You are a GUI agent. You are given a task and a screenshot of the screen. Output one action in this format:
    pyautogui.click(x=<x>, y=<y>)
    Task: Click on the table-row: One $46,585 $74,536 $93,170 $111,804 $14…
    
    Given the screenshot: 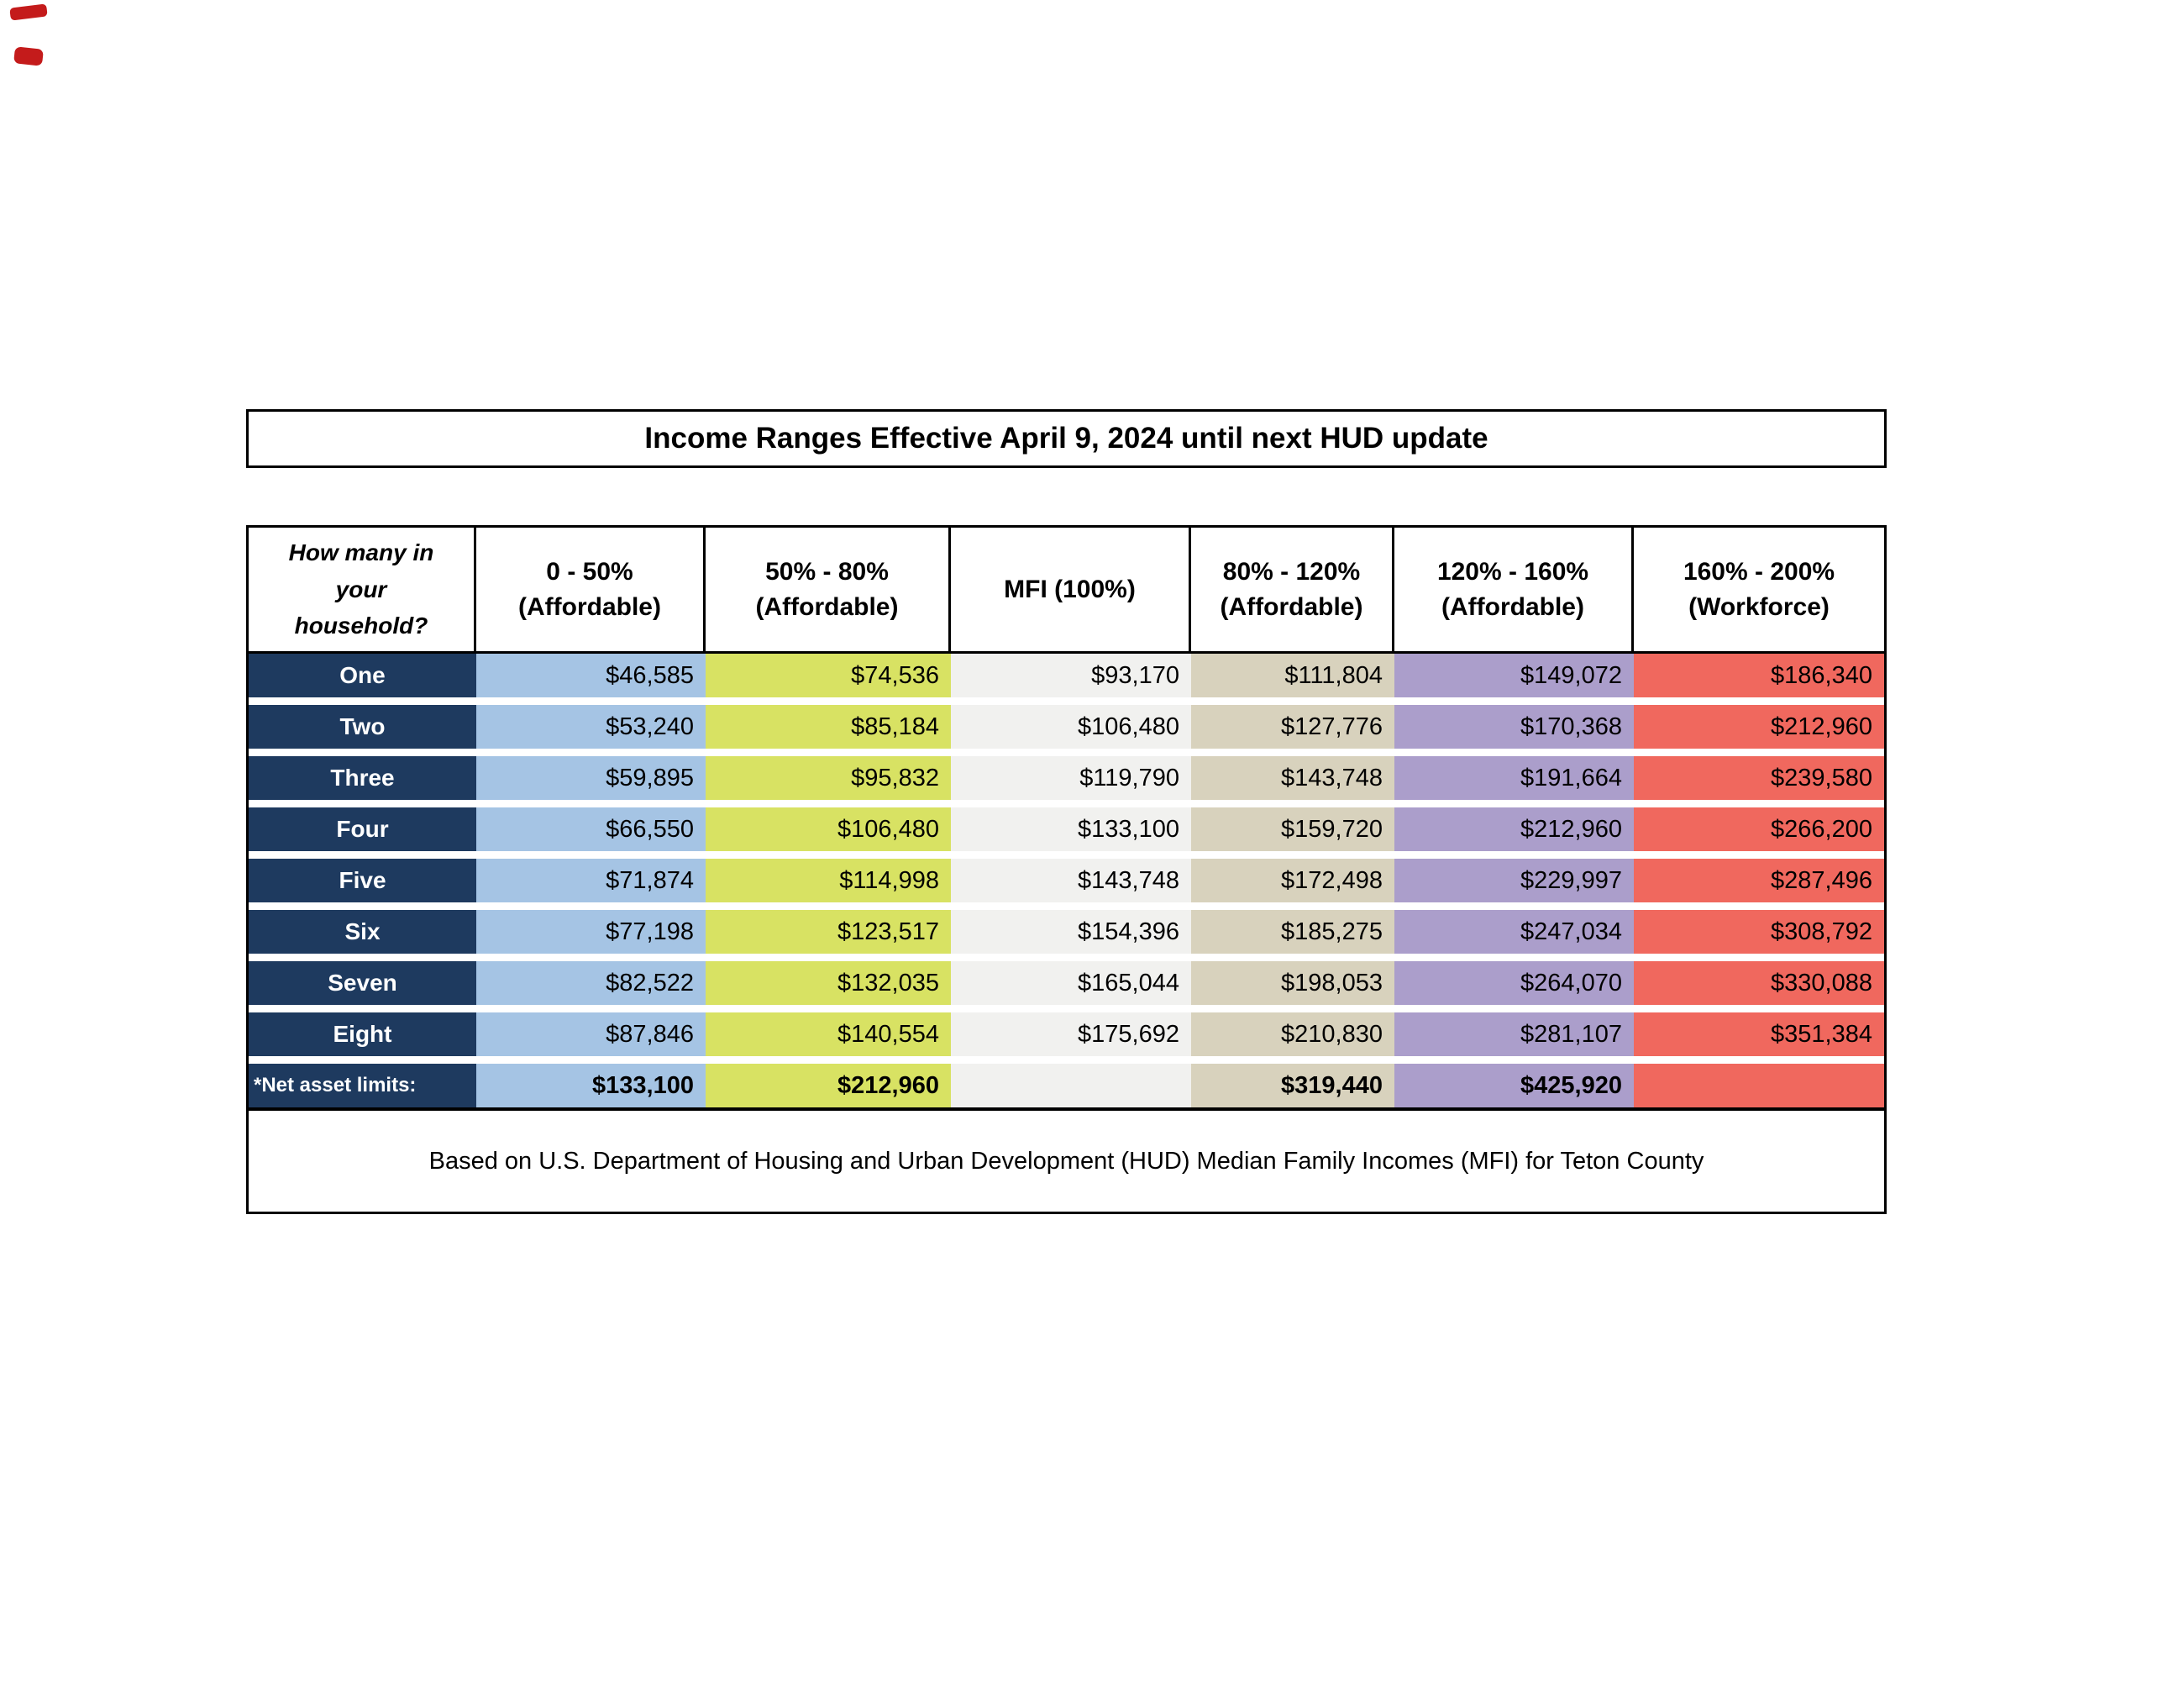 What is the action you would take?
    pyautogui.click(x=1066, y=675)
    